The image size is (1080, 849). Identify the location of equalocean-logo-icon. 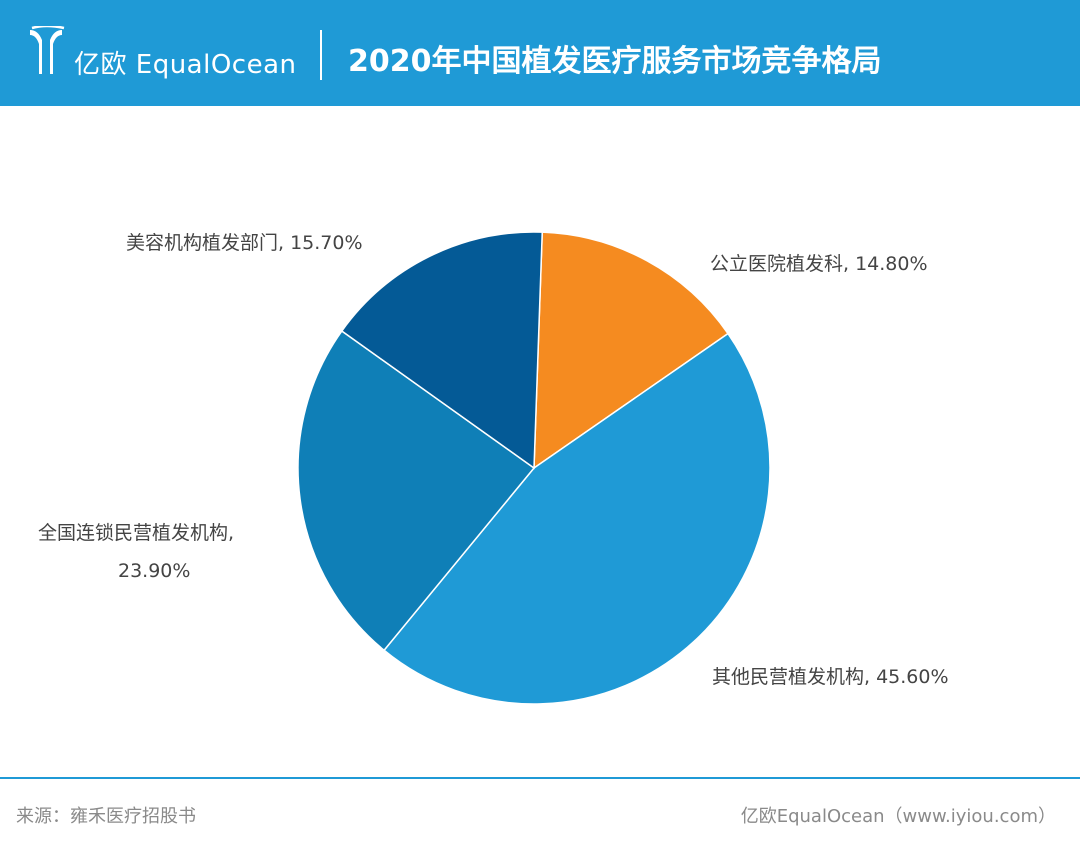
(47, 50).